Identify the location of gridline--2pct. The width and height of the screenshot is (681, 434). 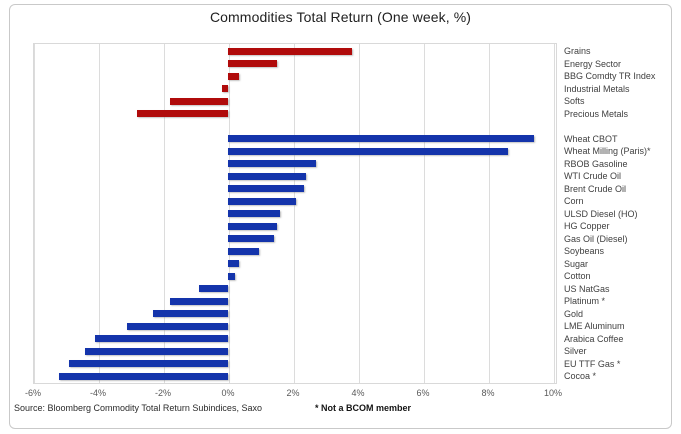
(164, 213).